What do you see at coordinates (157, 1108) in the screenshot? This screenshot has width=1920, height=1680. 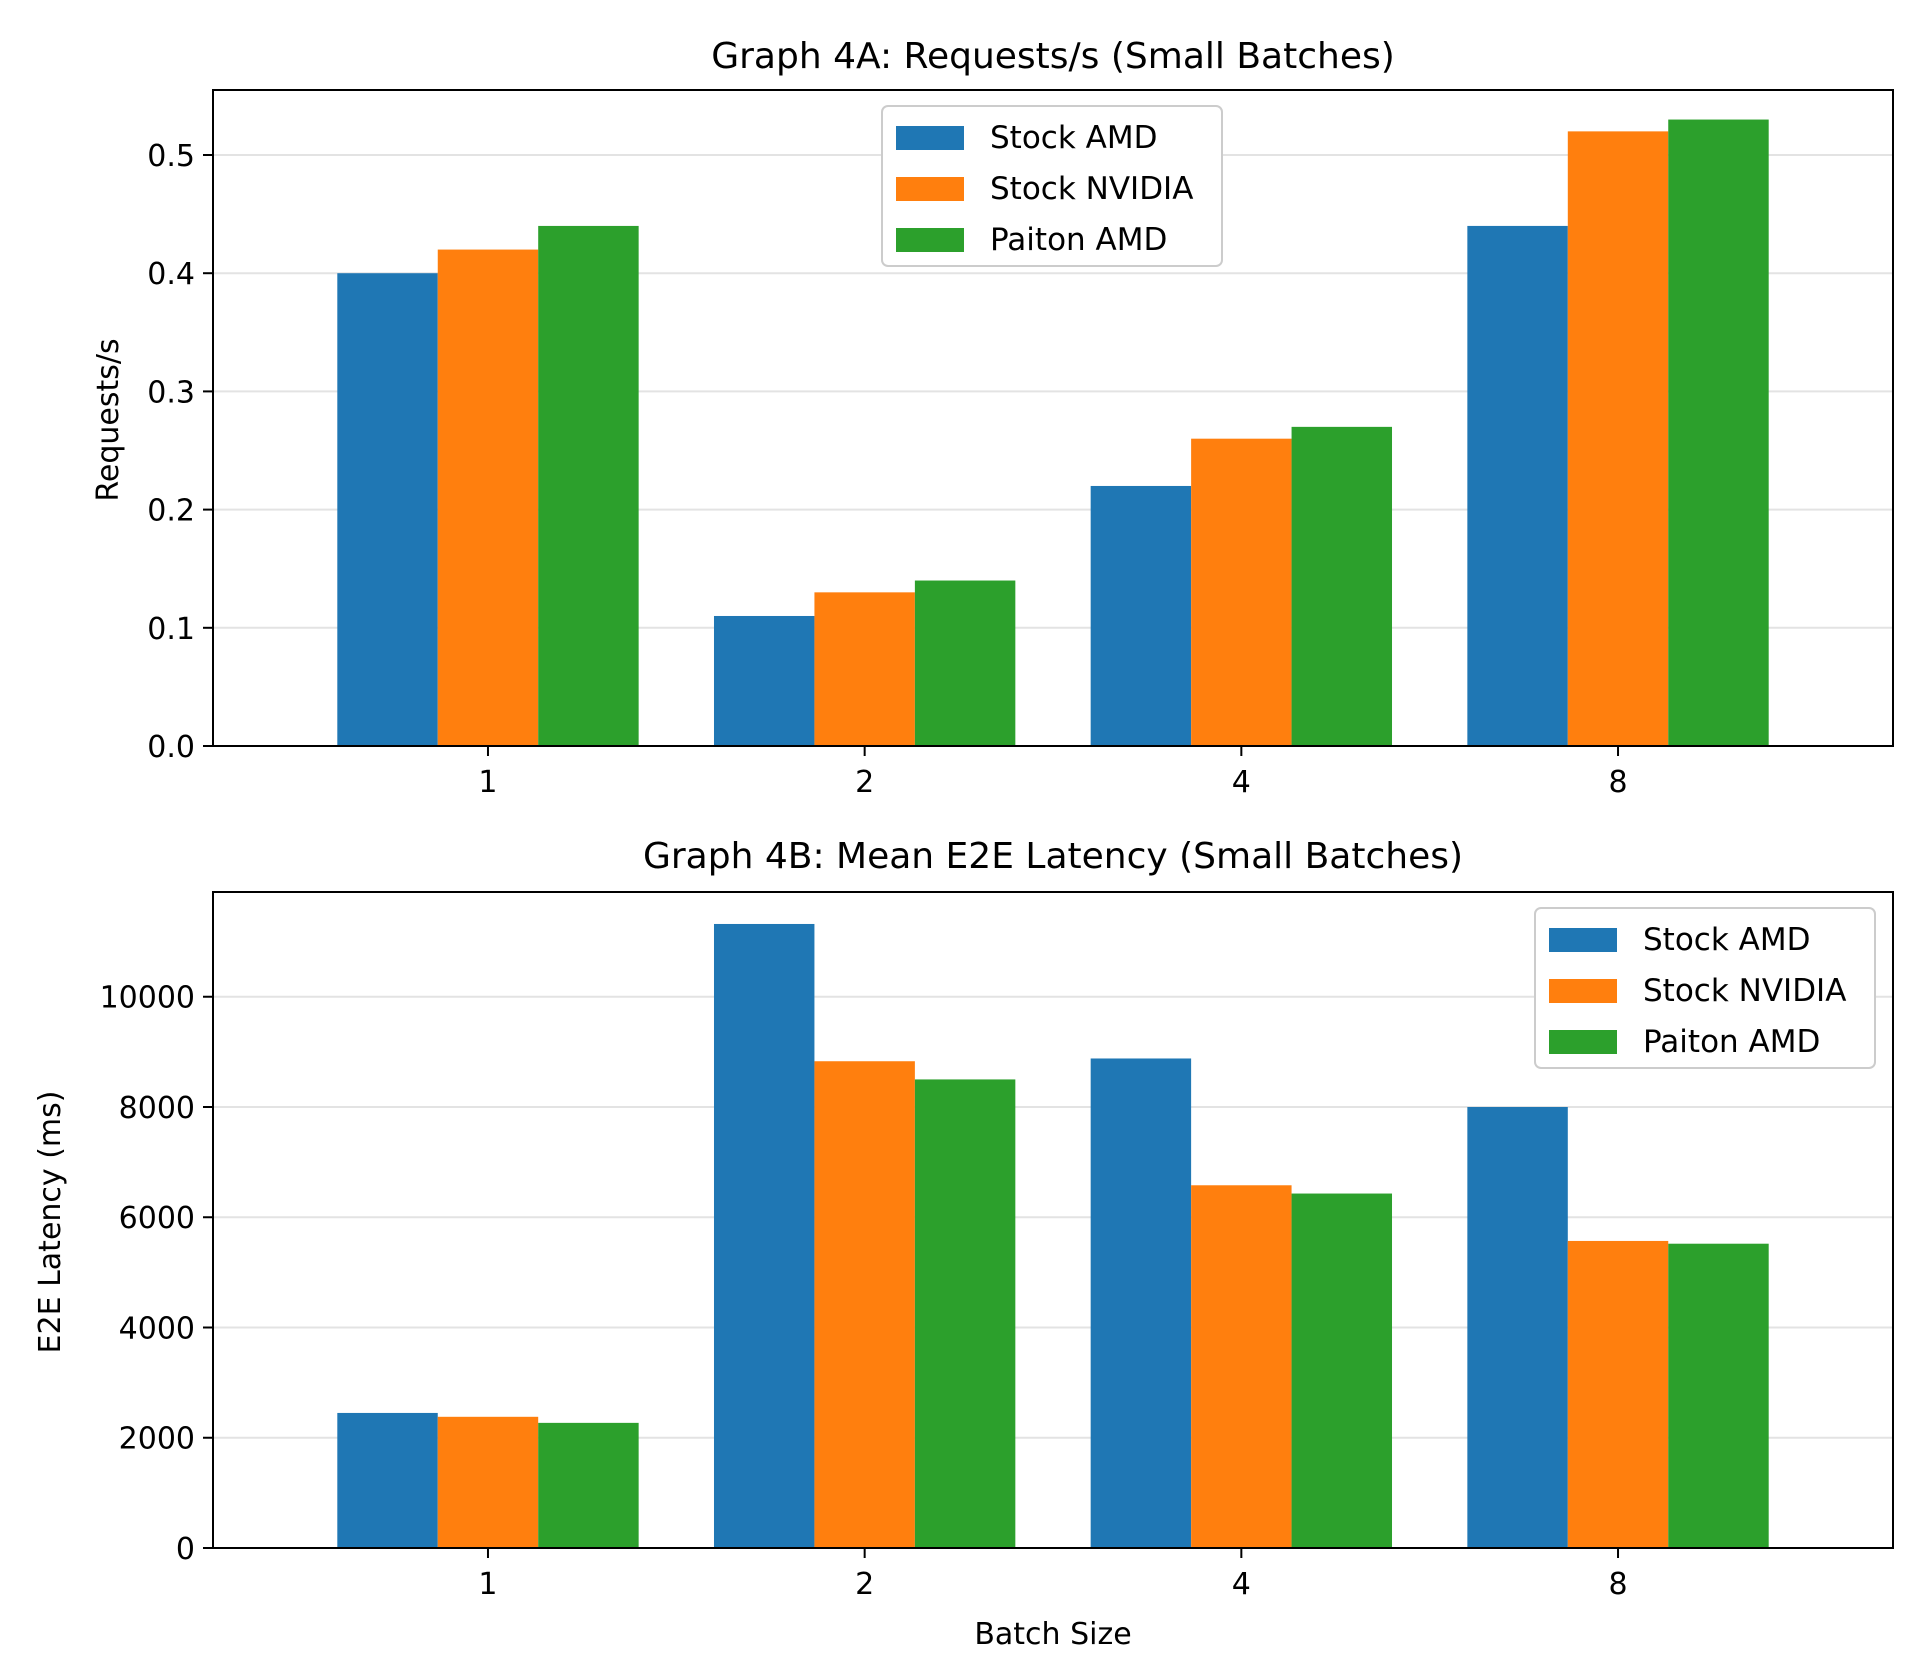 I see `y-tick-label: 8000` at bounding box center [157, 1108].